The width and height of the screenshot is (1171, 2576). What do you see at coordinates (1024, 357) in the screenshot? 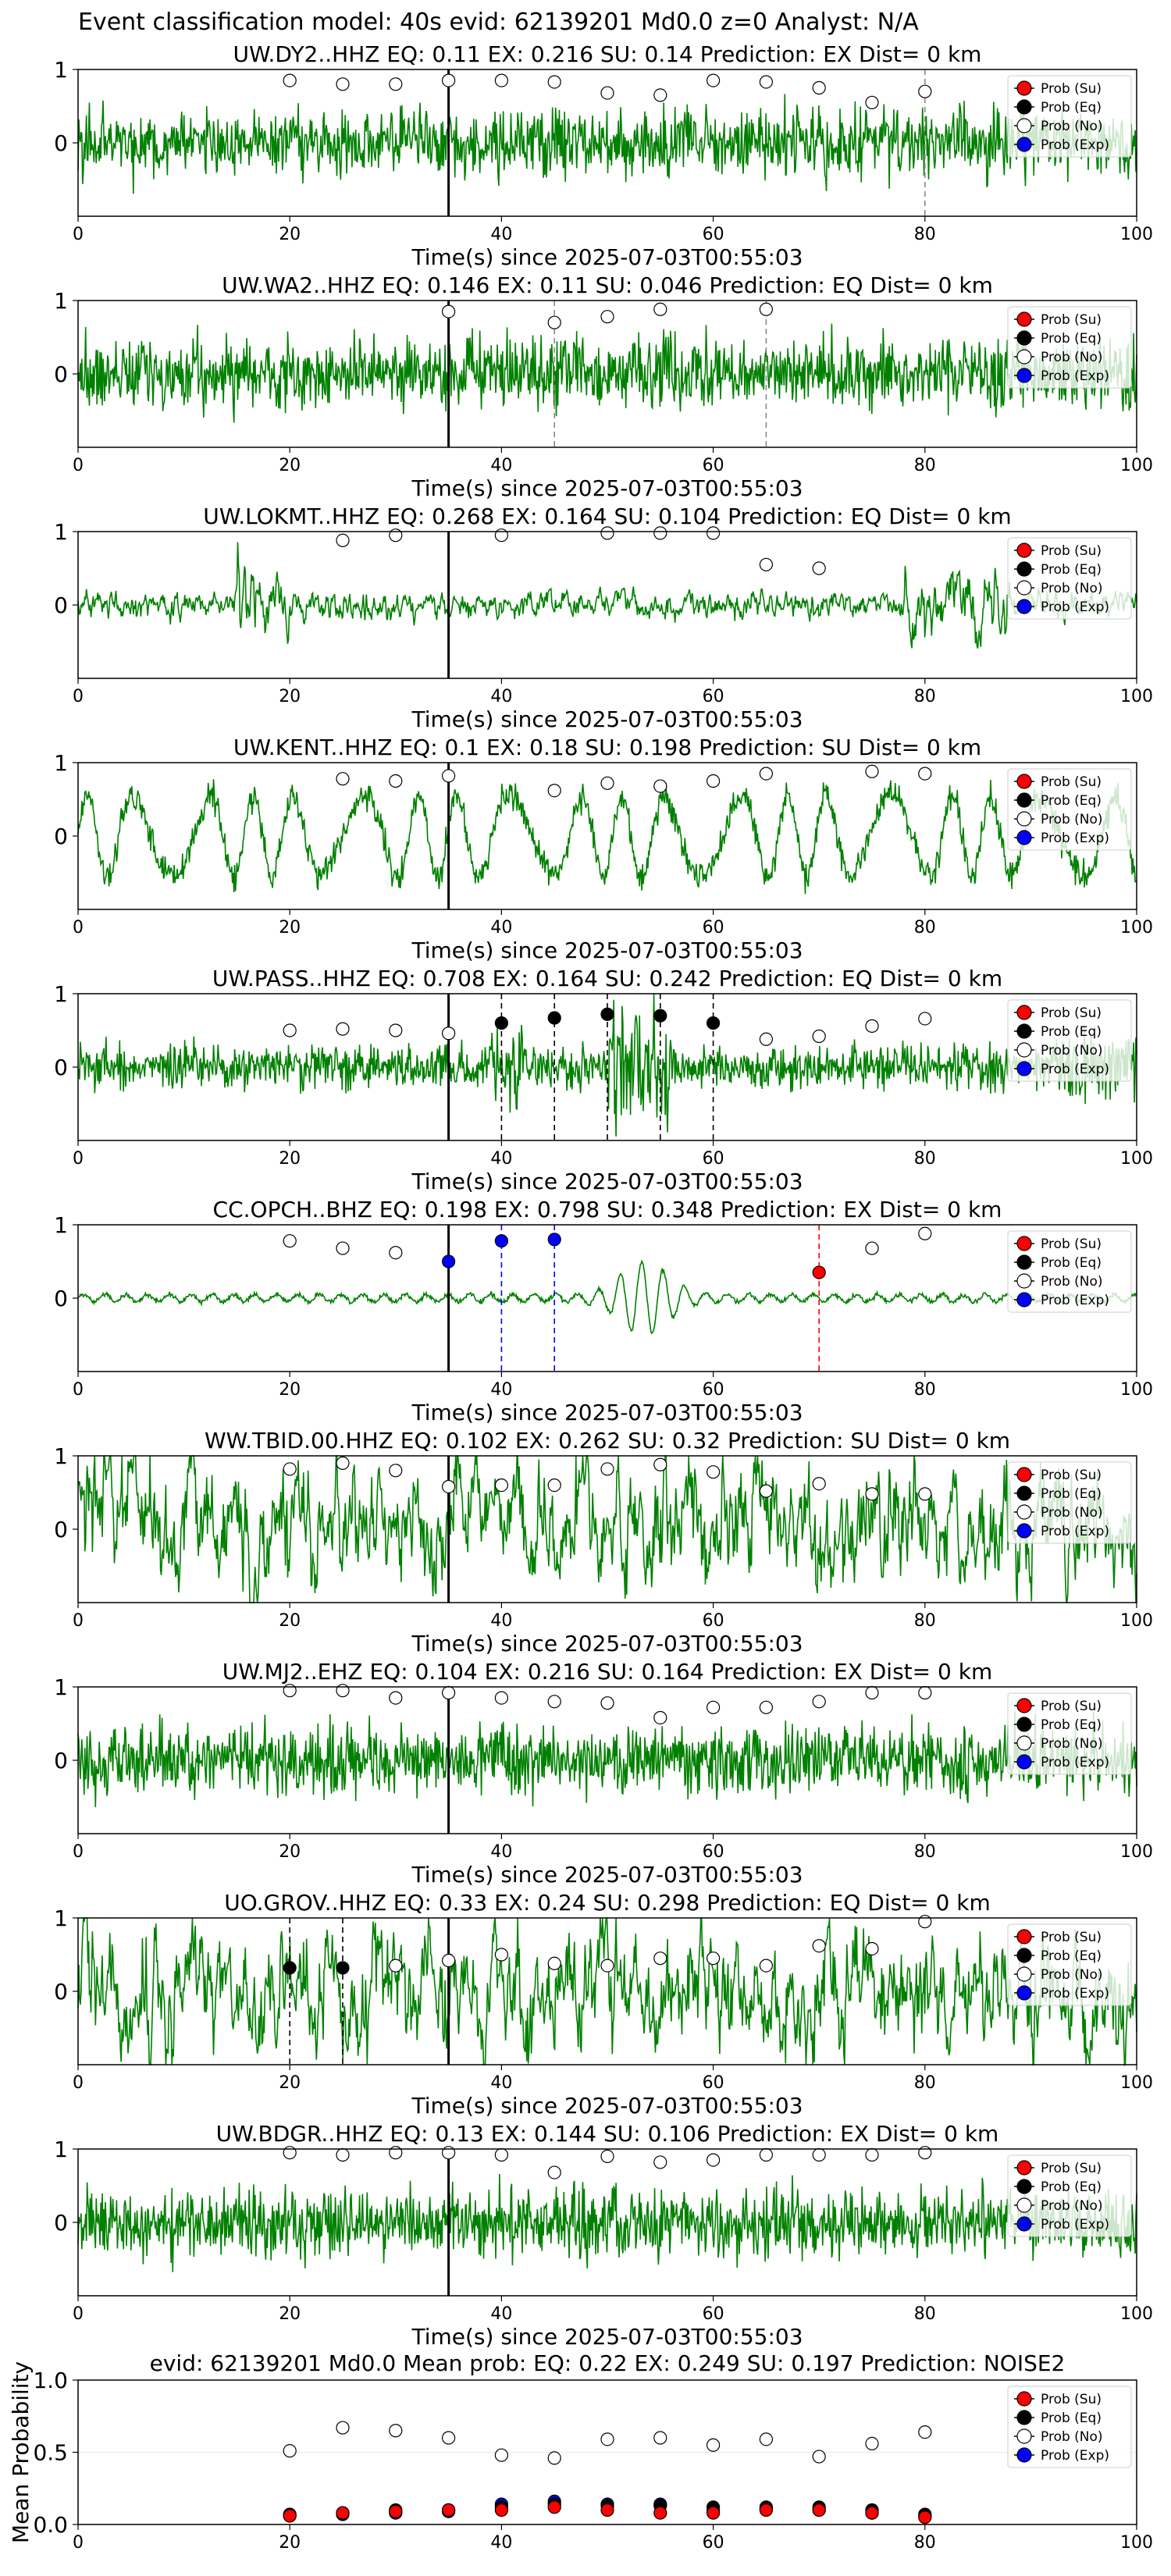
I see `legend-swatch-no` at bounding box center [1024, 357].